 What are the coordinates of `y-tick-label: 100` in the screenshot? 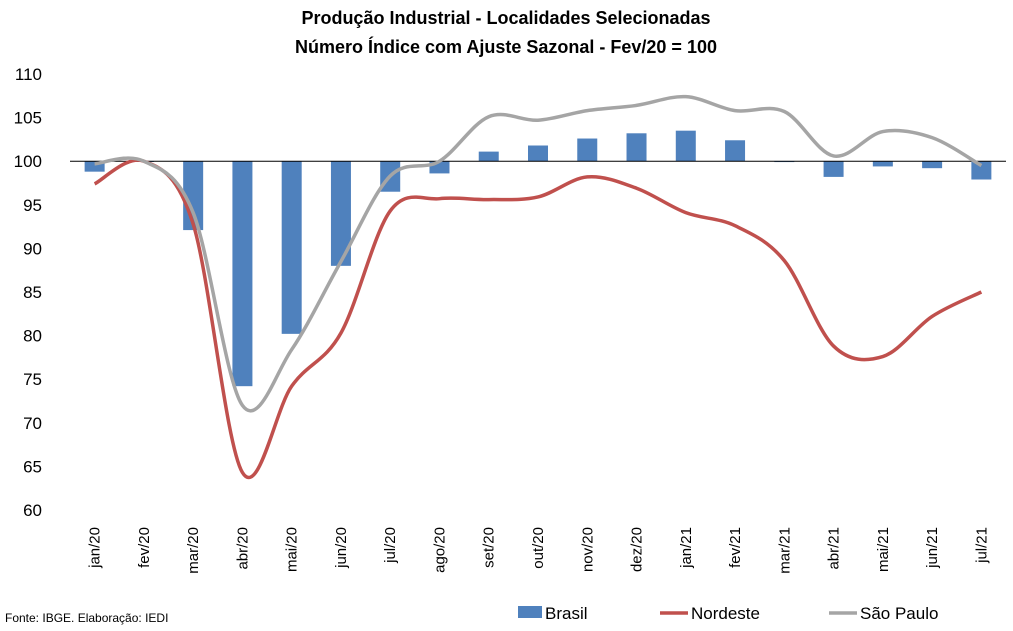 It's located at (28, 161).